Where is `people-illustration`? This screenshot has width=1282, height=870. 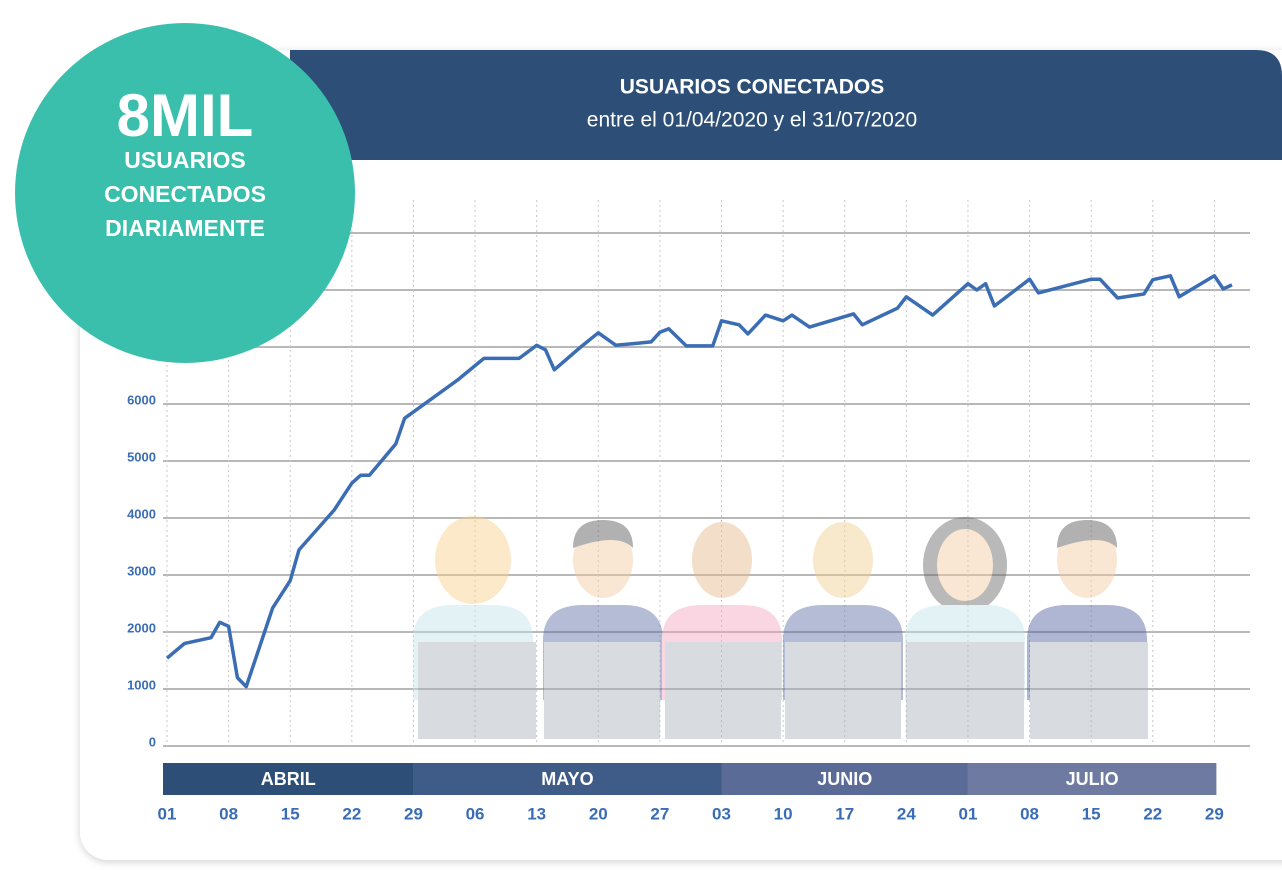
people-illustration is located at coordinates (780, 627).